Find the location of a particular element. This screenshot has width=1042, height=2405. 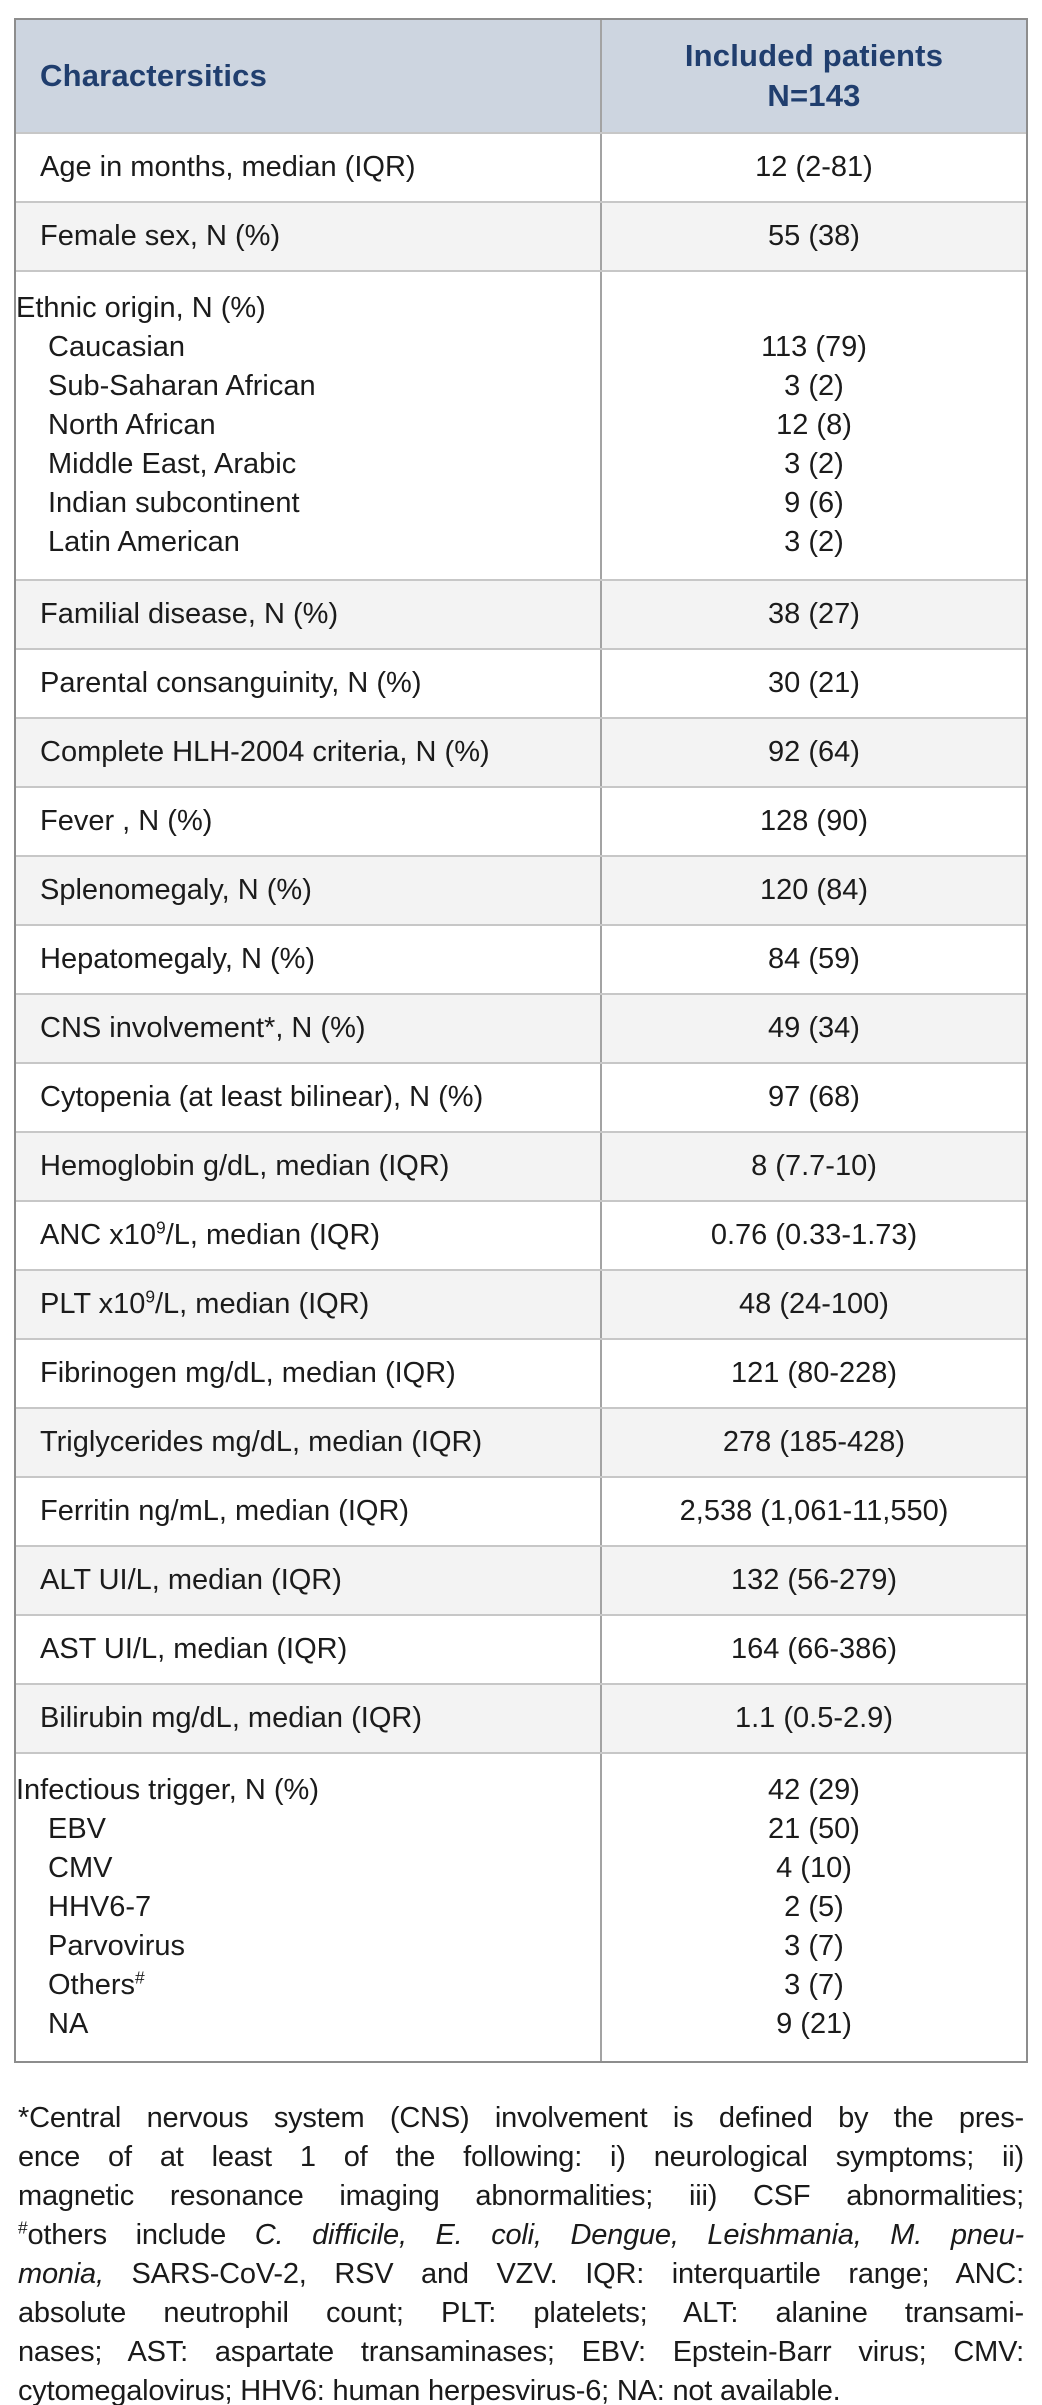

table-row: Complete HLH-2004 criteria, N (%) 92 (64) is located at coordinates (521, 751).